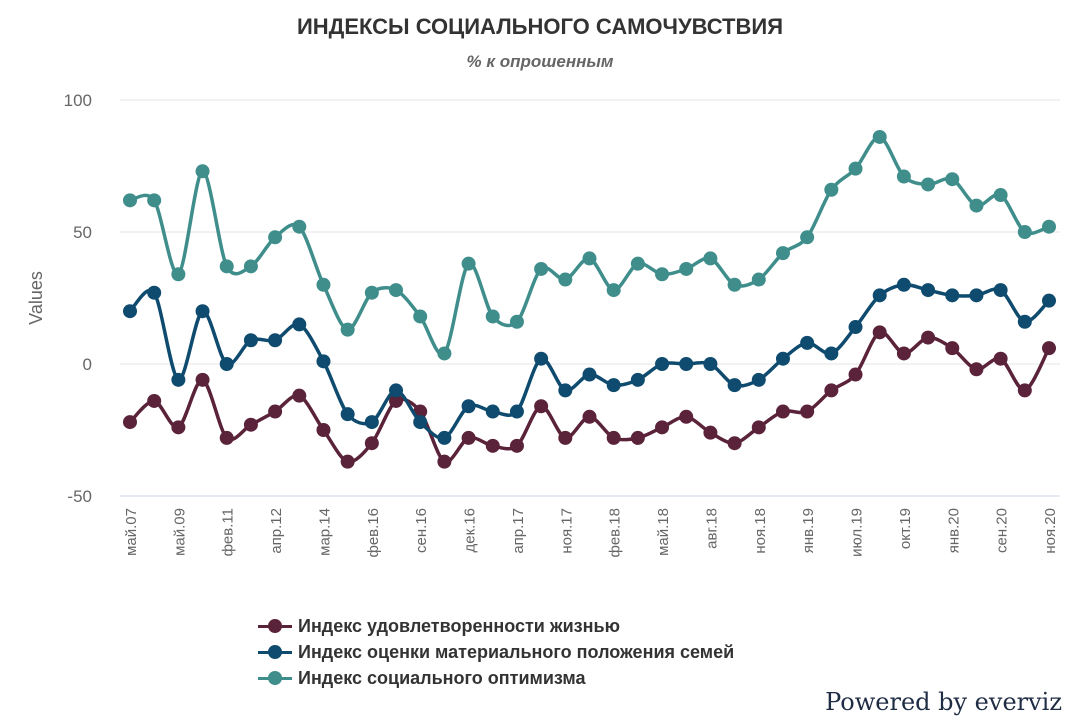  I want to click on legend-item-social-optimism: Индекс социального оптимизма, so click(496, 678).